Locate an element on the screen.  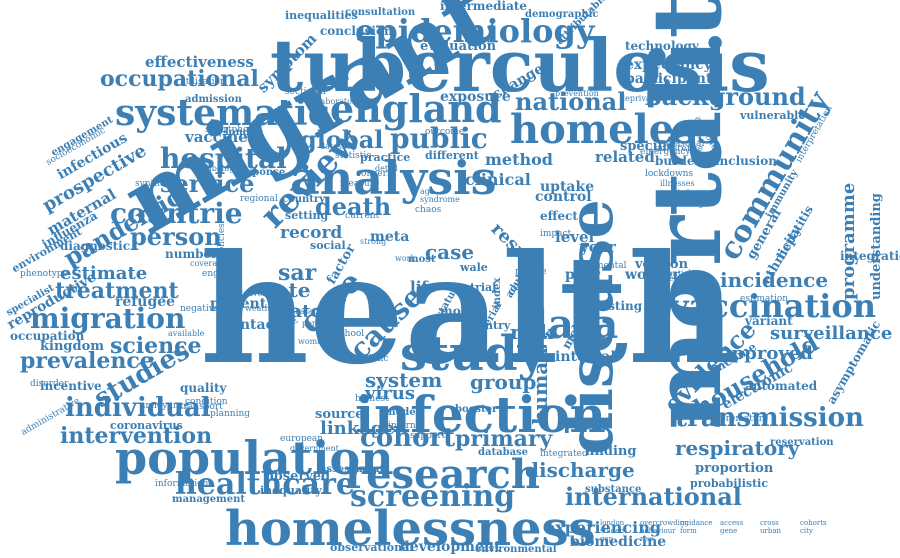
word-form: form is located at coordinates (688, 531).